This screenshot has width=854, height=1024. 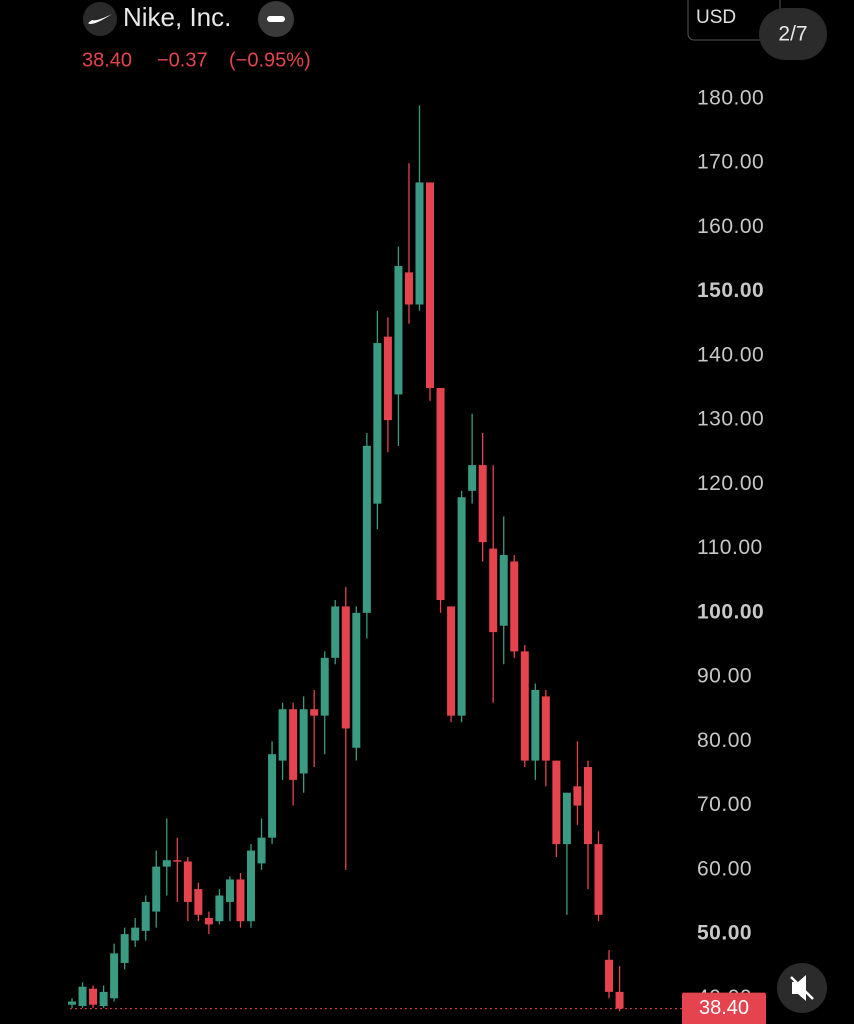 I want to click on y-tick-label: 70.00, so click(x=724, y=804).